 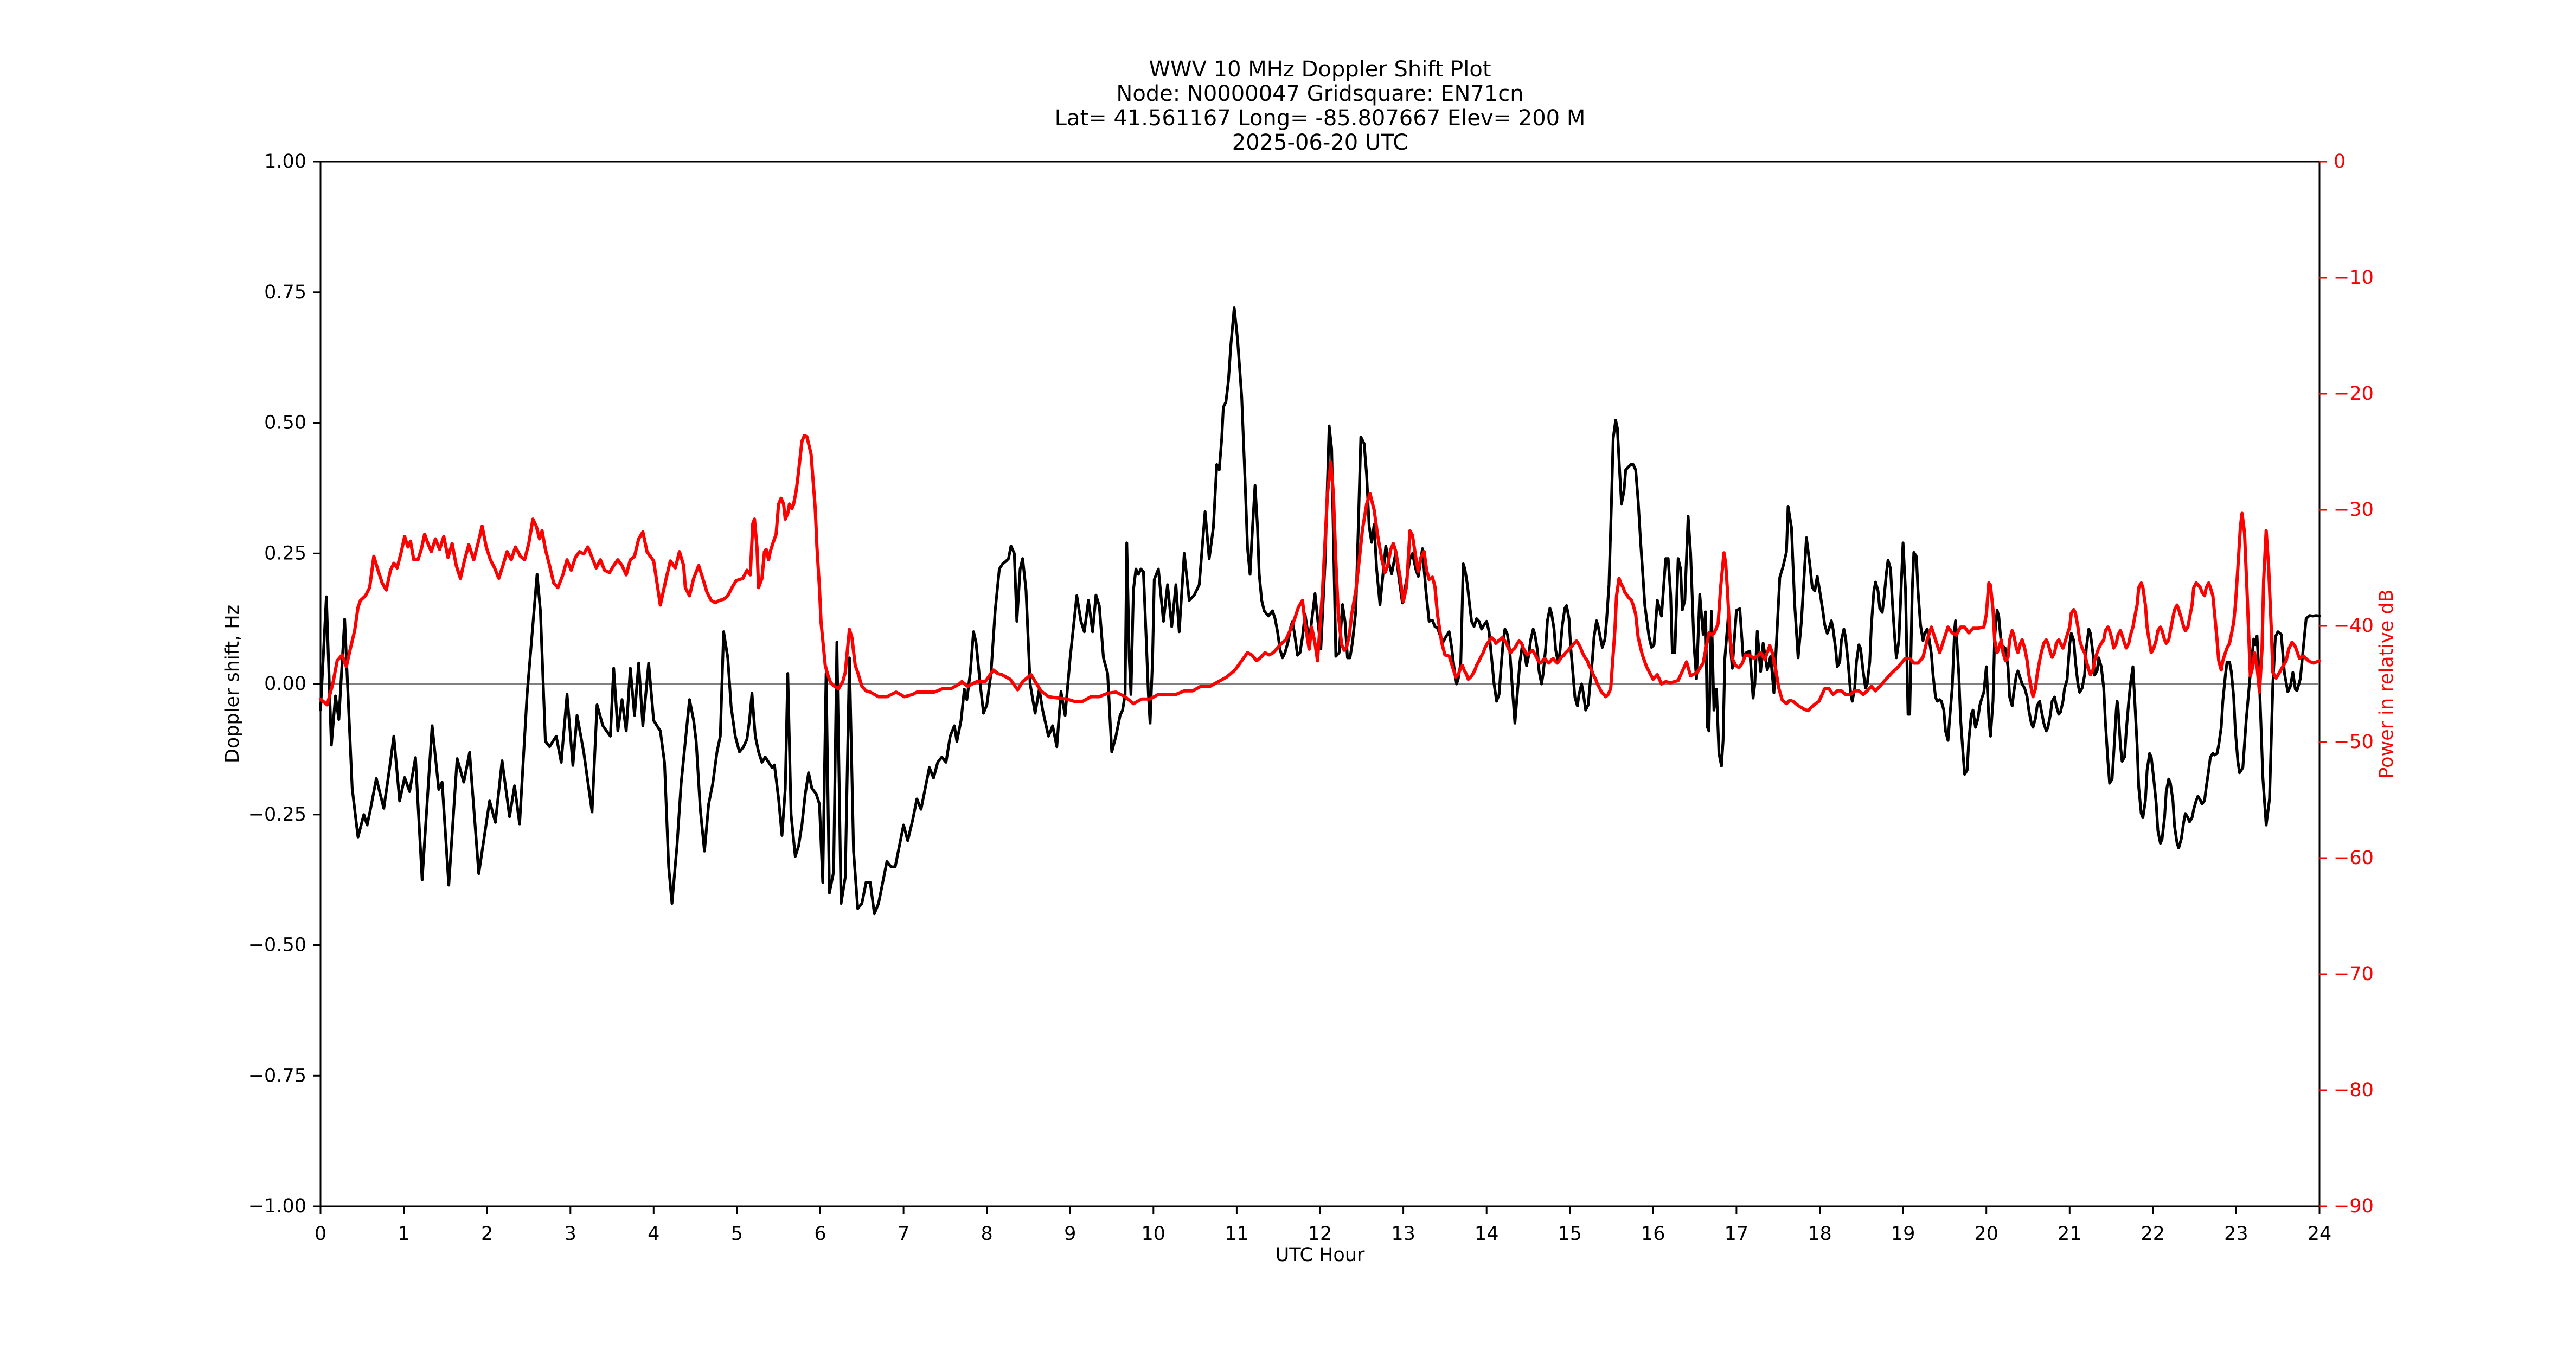 I want to click on y-right-tick-label-3: −30, so click(x=2354, y=510).